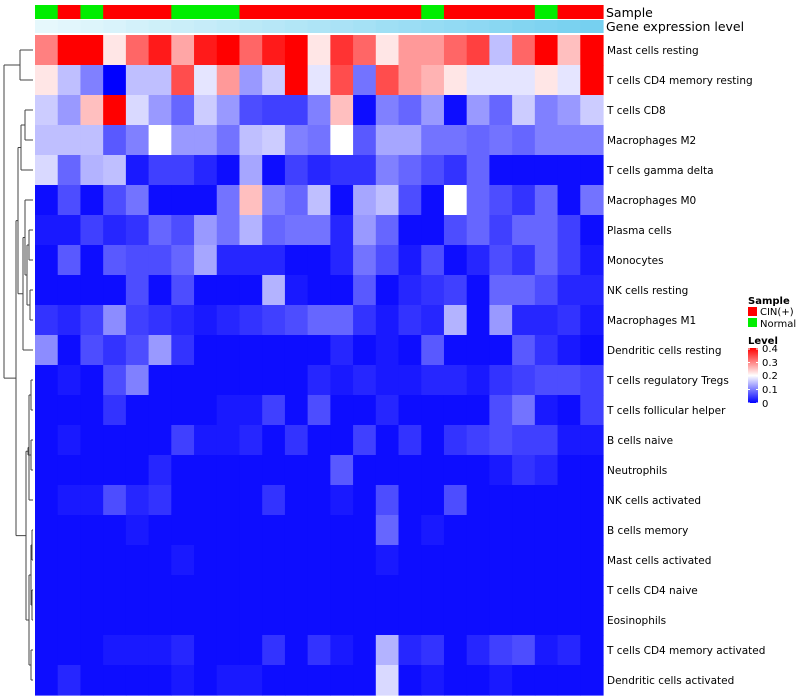 Image resolution: width=800 pixels, height=700 pixels. I want to click on row-label: Plasma cells, so click(639, 231).